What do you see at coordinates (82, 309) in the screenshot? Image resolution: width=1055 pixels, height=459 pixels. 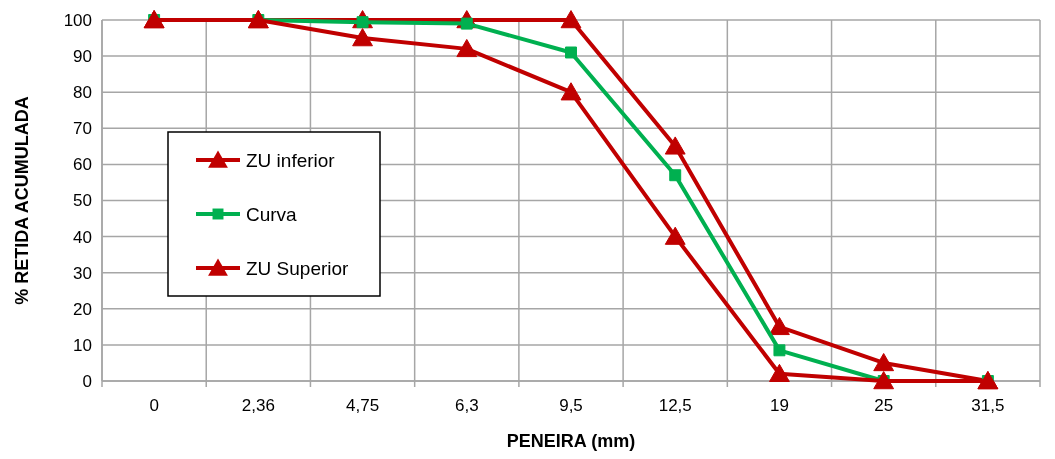 I see `y-tick-label: 20` at bounding box center [82, 309].